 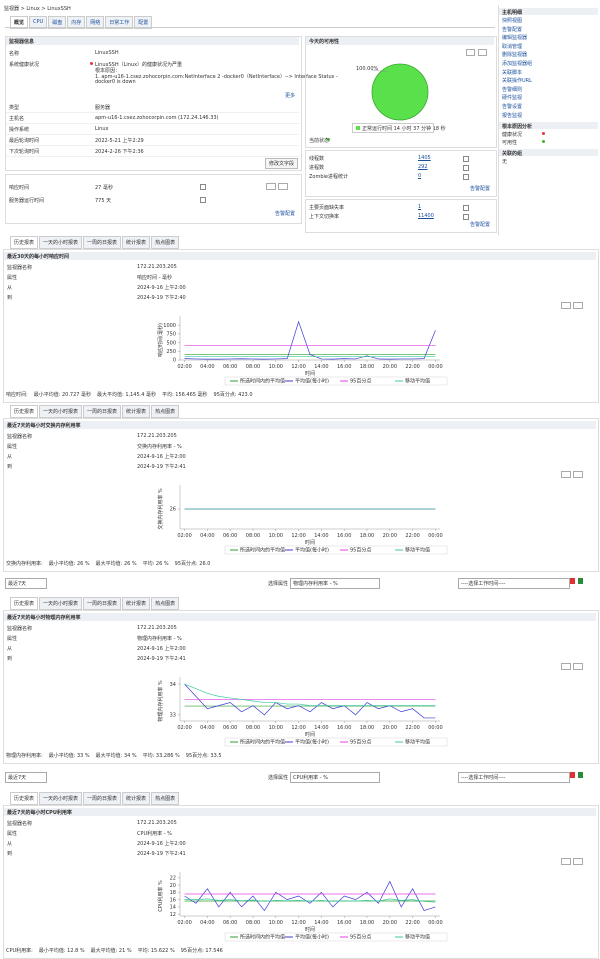 What do you see at coordinates (19, 22) in the screenshot?
I see `tab: 概览` at bounding box center [19, 22].